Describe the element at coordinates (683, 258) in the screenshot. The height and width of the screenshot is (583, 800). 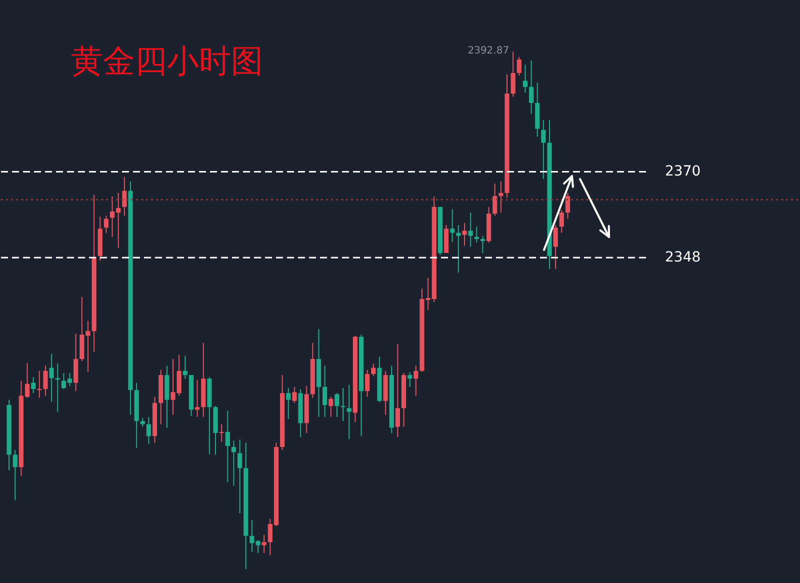
I see `text: 2348` at that location.